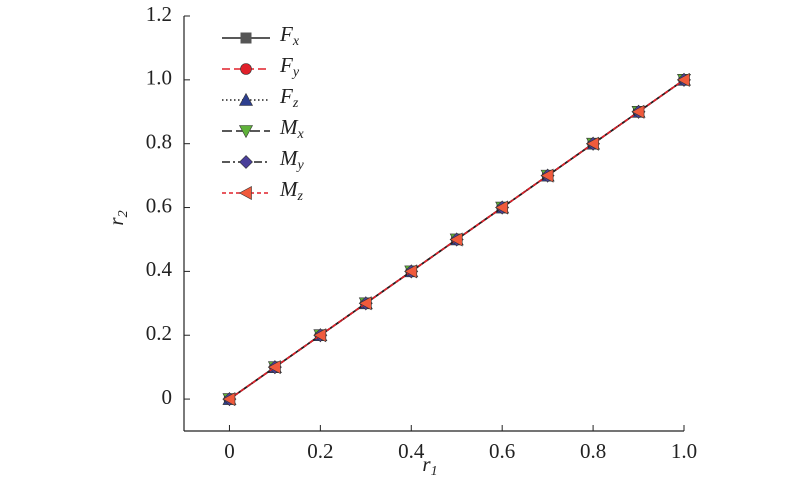  Describe the element at coordinates (159, 269) in the screenshot. I see `y-tick-label: 0.4` at that location.